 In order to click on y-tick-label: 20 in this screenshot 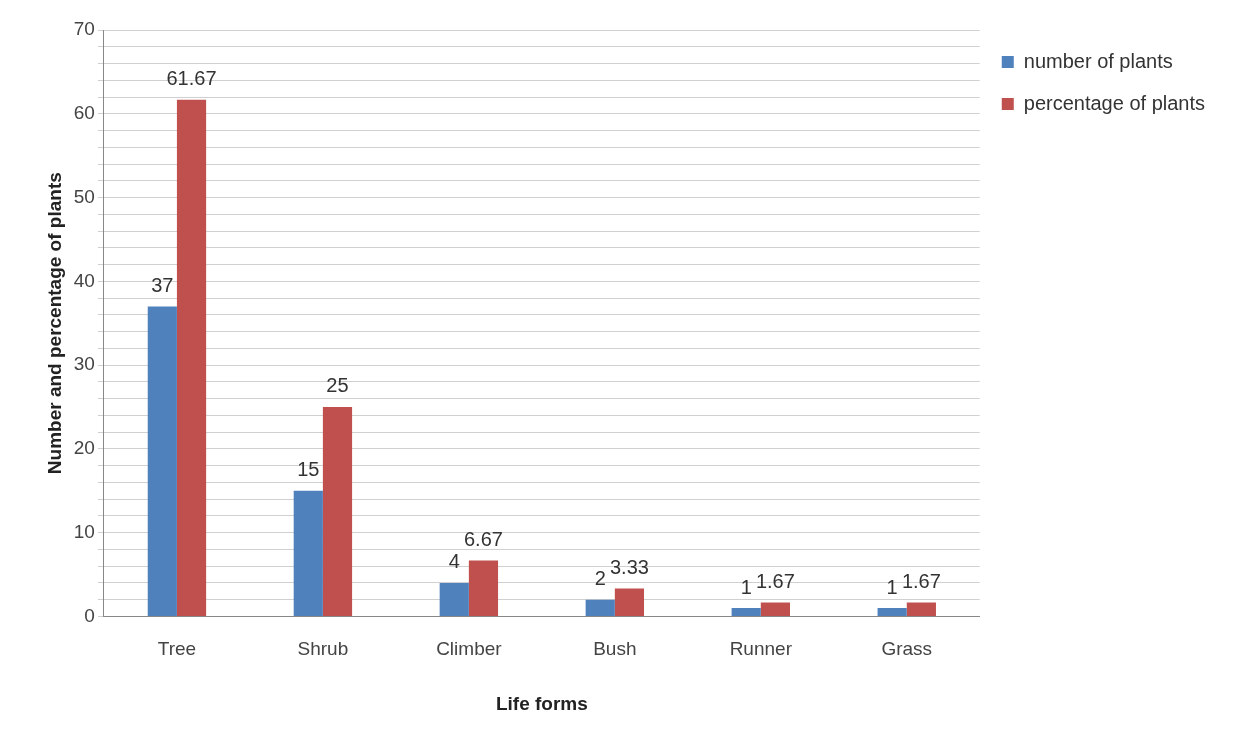, I will do `click(84, 448)`.